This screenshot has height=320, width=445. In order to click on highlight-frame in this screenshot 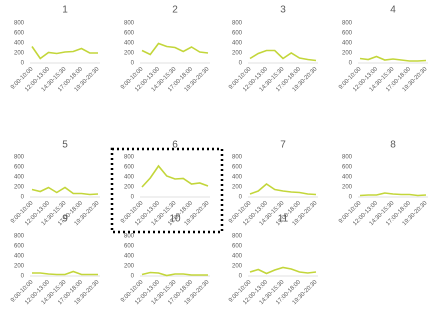, I will do `click(167, 190)`.